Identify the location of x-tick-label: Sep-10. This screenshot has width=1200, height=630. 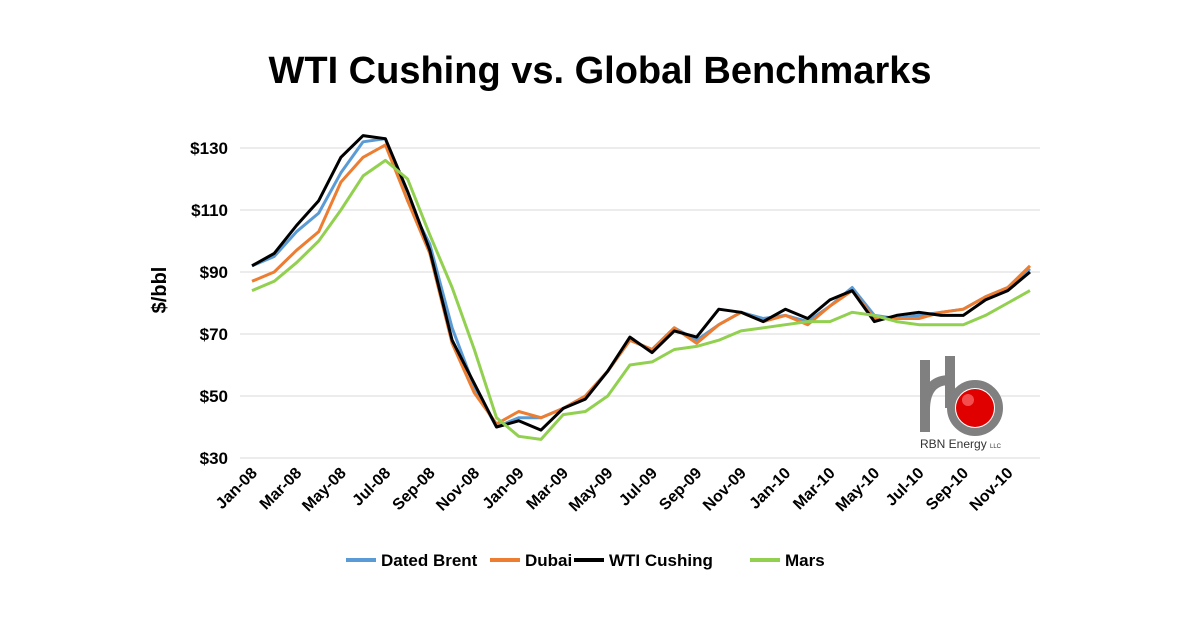
(947, 489).